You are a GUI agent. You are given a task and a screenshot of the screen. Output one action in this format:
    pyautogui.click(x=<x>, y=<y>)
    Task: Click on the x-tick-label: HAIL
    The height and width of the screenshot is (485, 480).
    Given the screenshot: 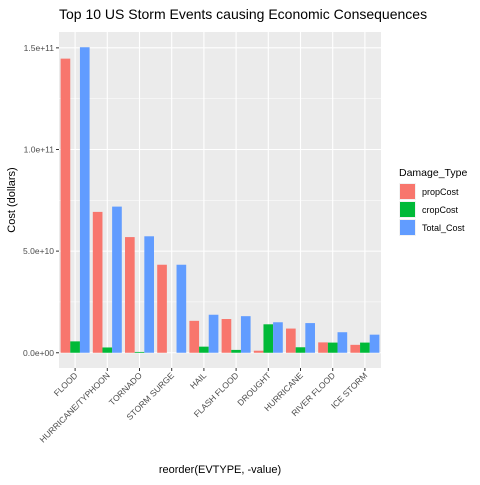 What is the action you would take?
    pyautogui.click(x=198, y=380)
    